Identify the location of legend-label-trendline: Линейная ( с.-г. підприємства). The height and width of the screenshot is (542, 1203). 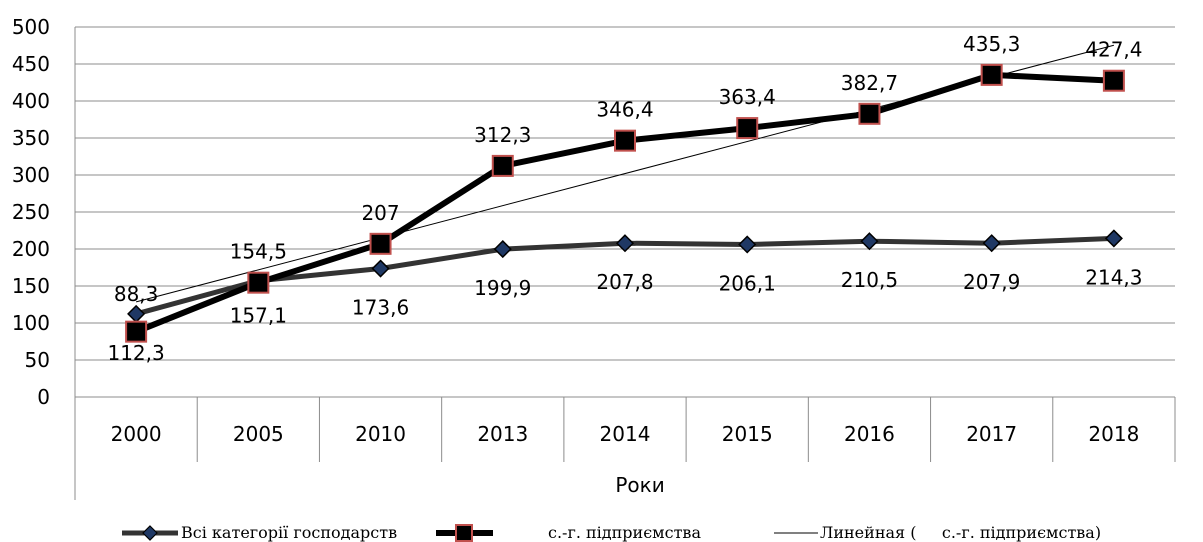
(960, 532).